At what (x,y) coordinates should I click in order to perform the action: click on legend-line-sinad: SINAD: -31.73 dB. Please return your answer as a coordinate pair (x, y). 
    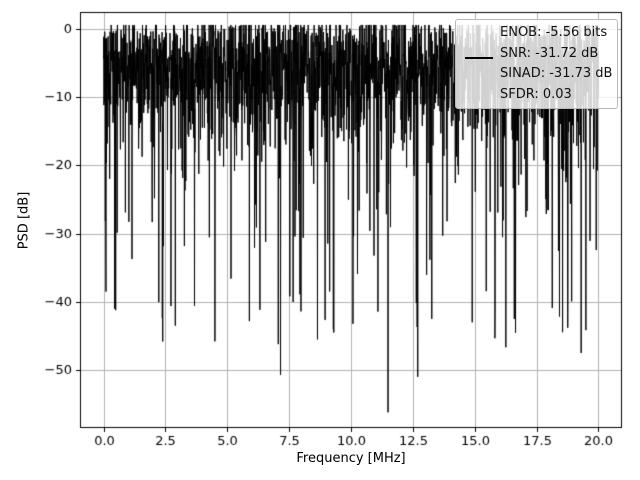
    Looking at the image, I should click on (556, 73).